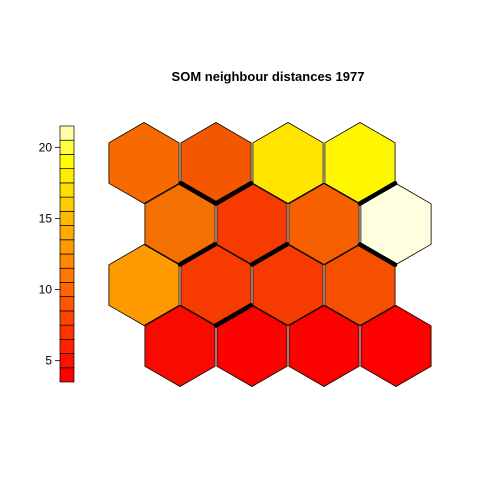 The image size is (480, 480). What do you see at coordinates (46, 218) in the screenshot?
I see `legend-tick-label: 15` at bounding box center [46, 218].